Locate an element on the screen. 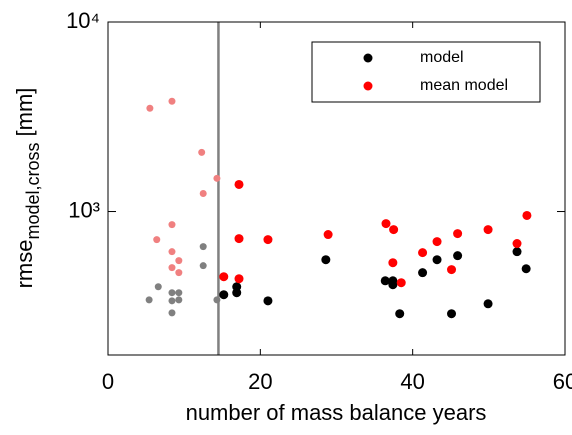  x-tick-label: 20 is located at coordinates (260, 381).